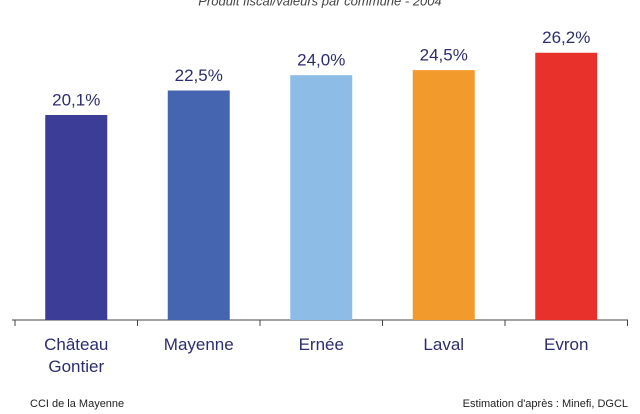 This screenshot has width=640, height=414. What do you see at coordinates (566, 37) in the screenshot?
I see `value-label: 26,2%` at bounding box center [566, 37].